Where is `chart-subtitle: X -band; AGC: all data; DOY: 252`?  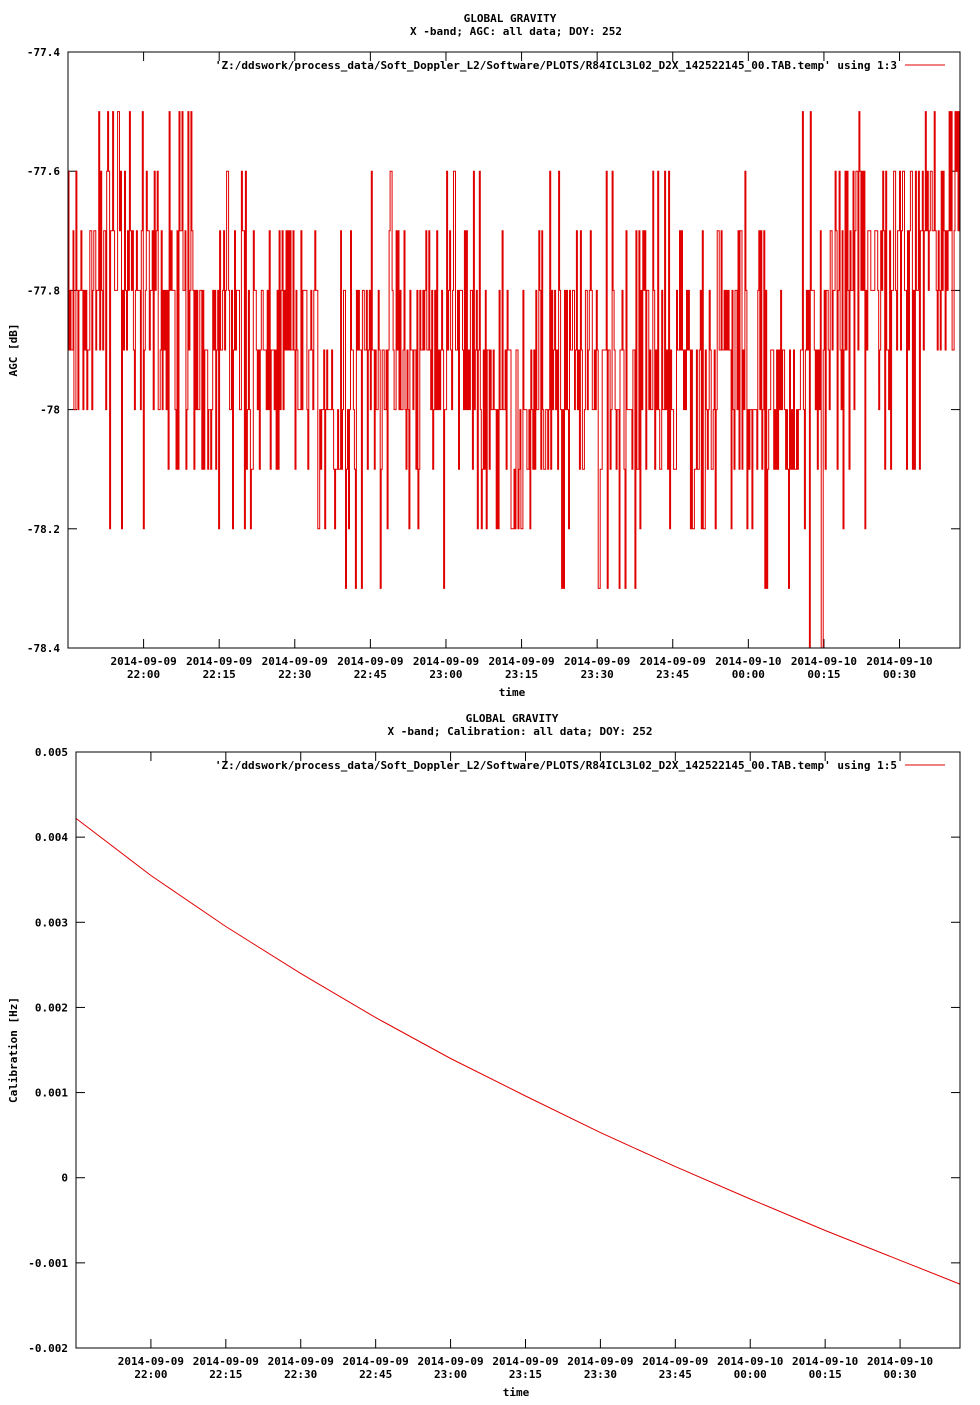
chart-subtitle: X -band; AGC: all data; DOY: 252 is located at coordinates (516, 31).